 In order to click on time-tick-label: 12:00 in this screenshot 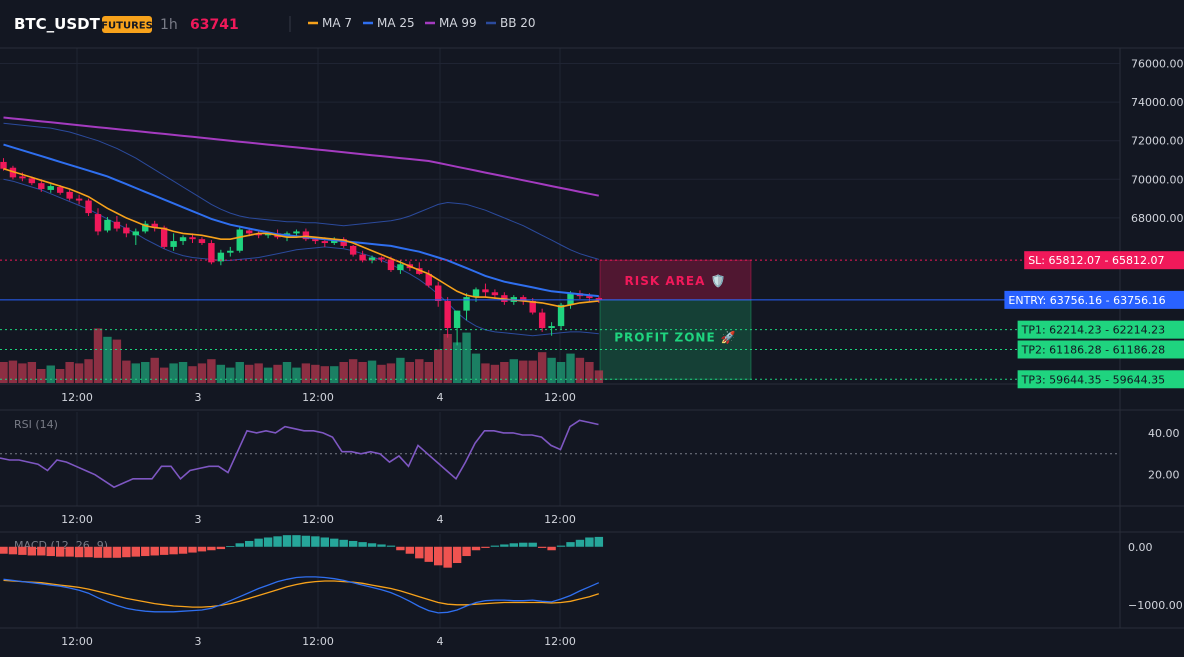, I will do `click(77, 519)`.